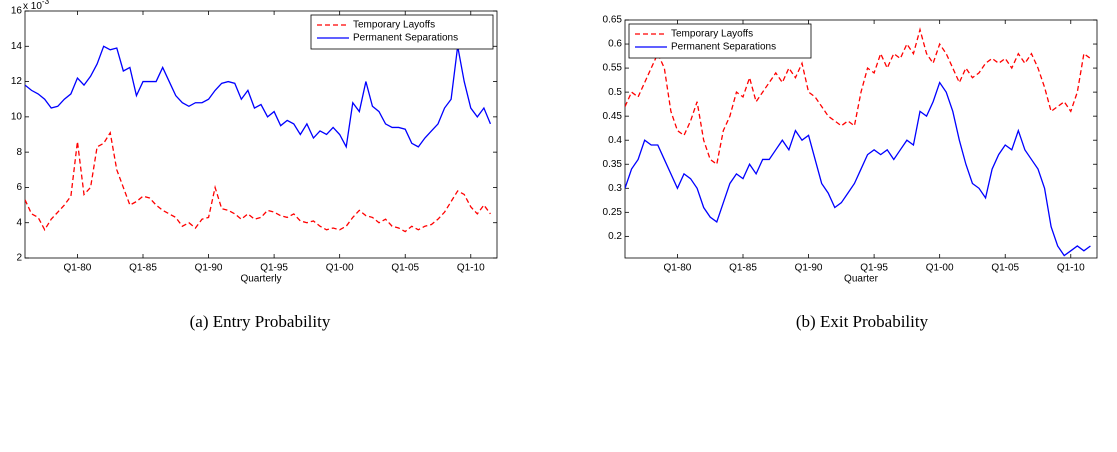  Describe the element at coordinates (19, 258) in the screenshot. I see `y-tick-label: 2` at that location.